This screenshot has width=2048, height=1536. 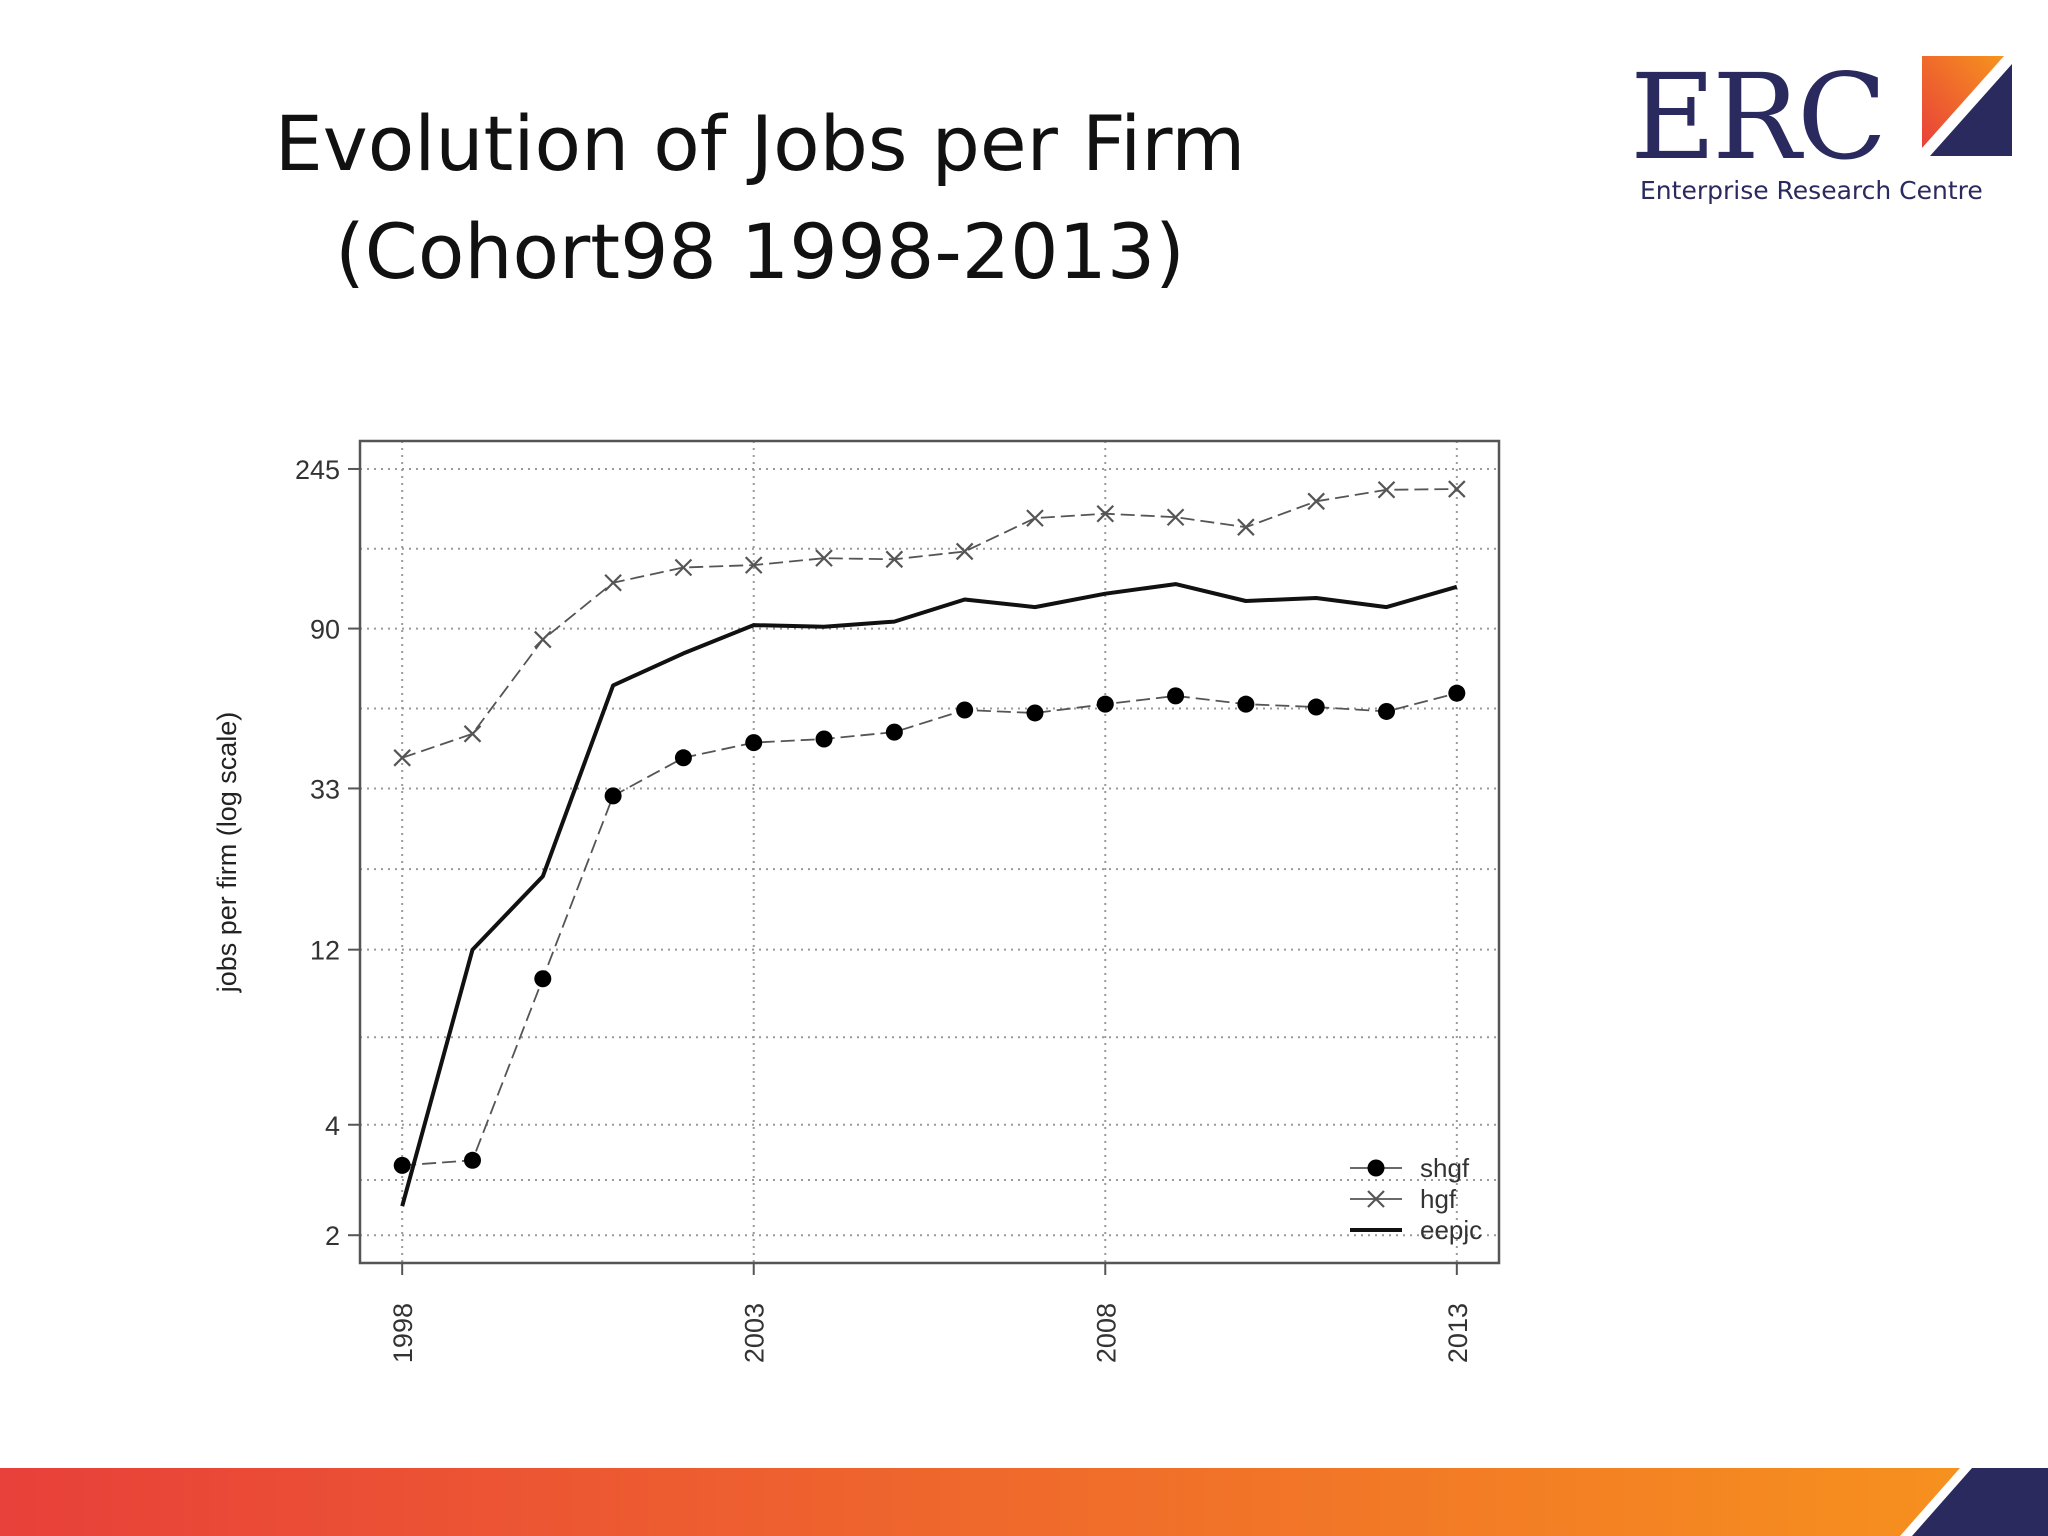 I want to click on y-tick-label: 2, so click(x=332, y=1236).